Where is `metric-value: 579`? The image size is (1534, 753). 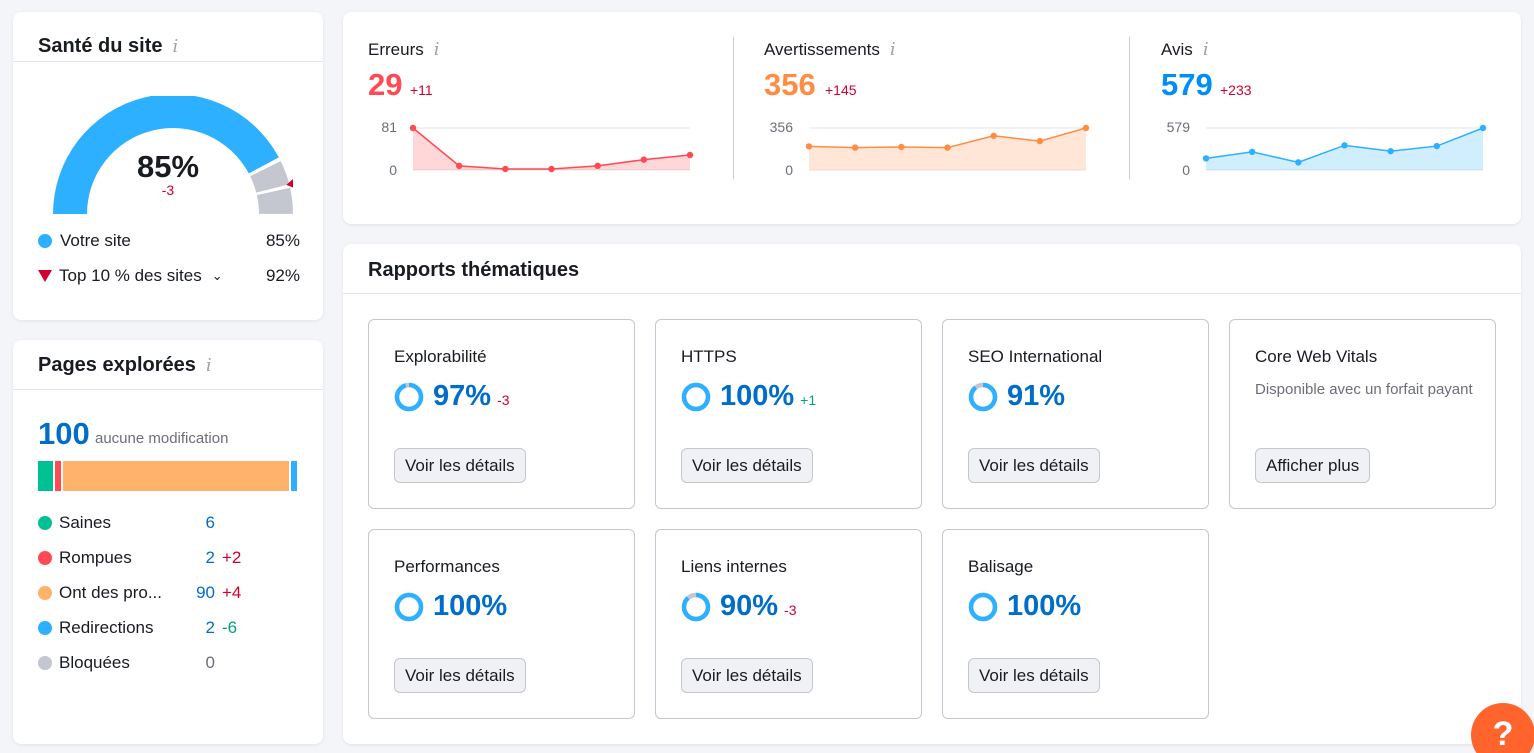 metric-value: 579 is located at coordinates (1187, 84).